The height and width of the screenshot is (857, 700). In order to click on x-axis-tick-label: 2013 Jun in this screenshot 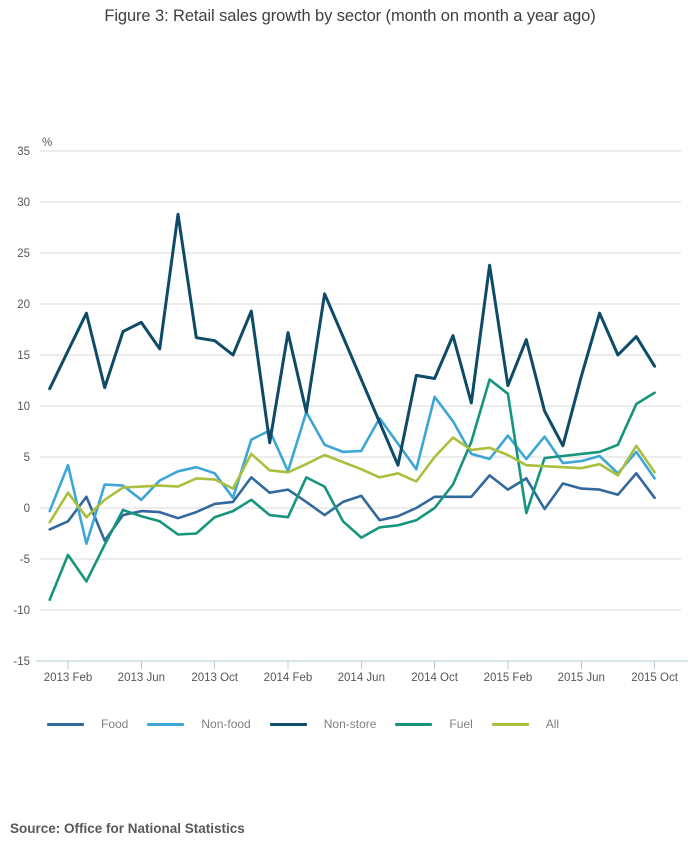, I will do `click(141, 678)`.